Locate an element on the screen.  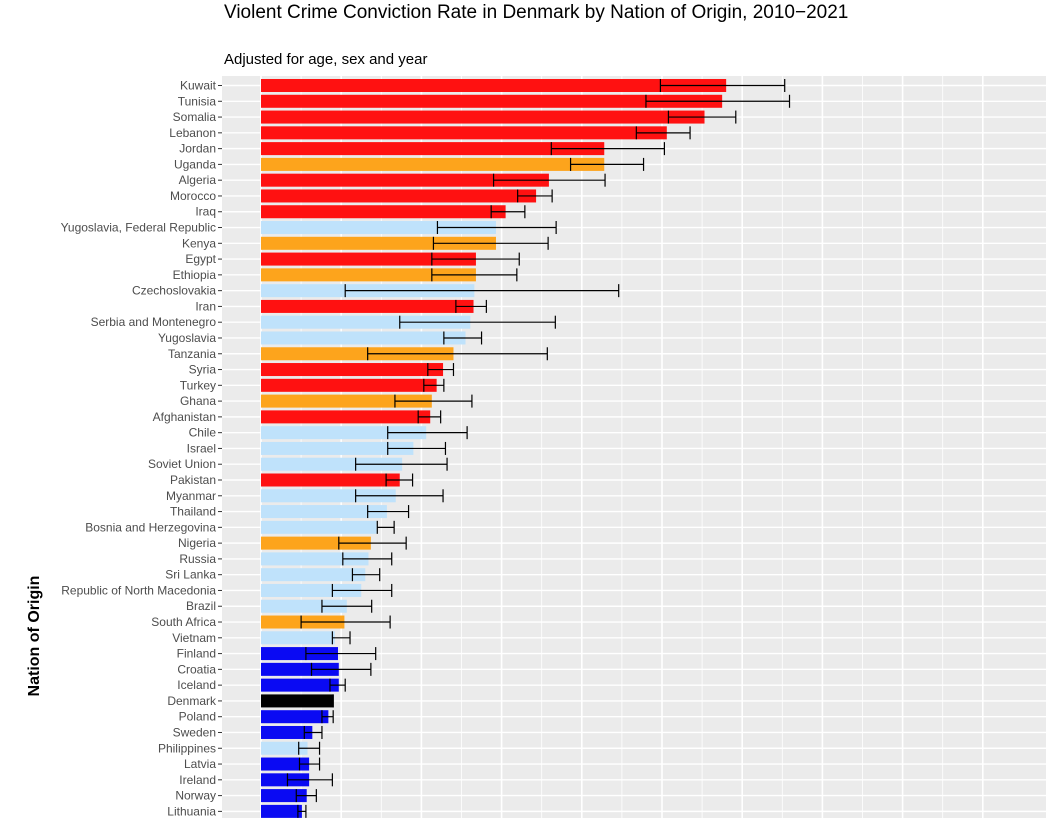
category-label: South Africa is located at coordinates (183, 622).